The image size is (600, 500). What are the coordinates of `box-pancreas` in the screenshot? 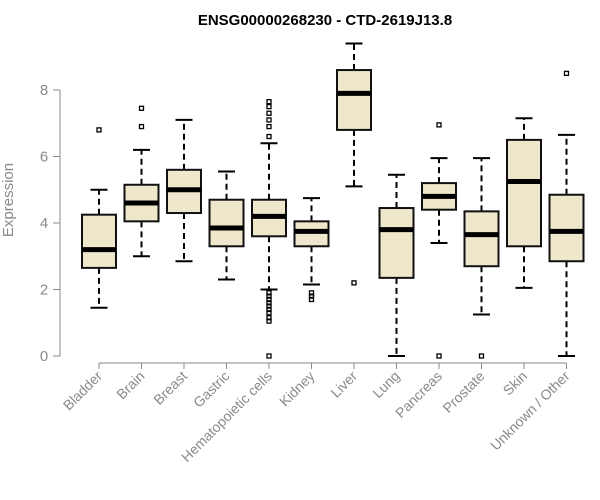 It's located at (439, 240).